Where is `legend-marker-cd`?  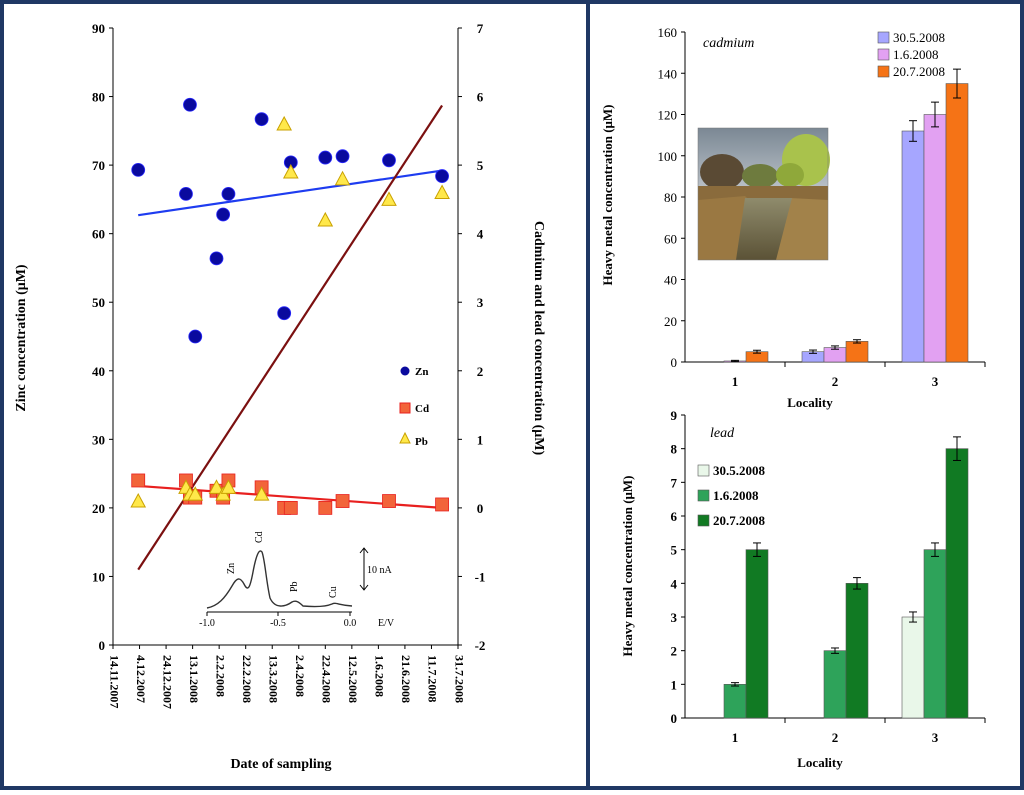 legend-marker-cd is located at coordinates (405, 408).